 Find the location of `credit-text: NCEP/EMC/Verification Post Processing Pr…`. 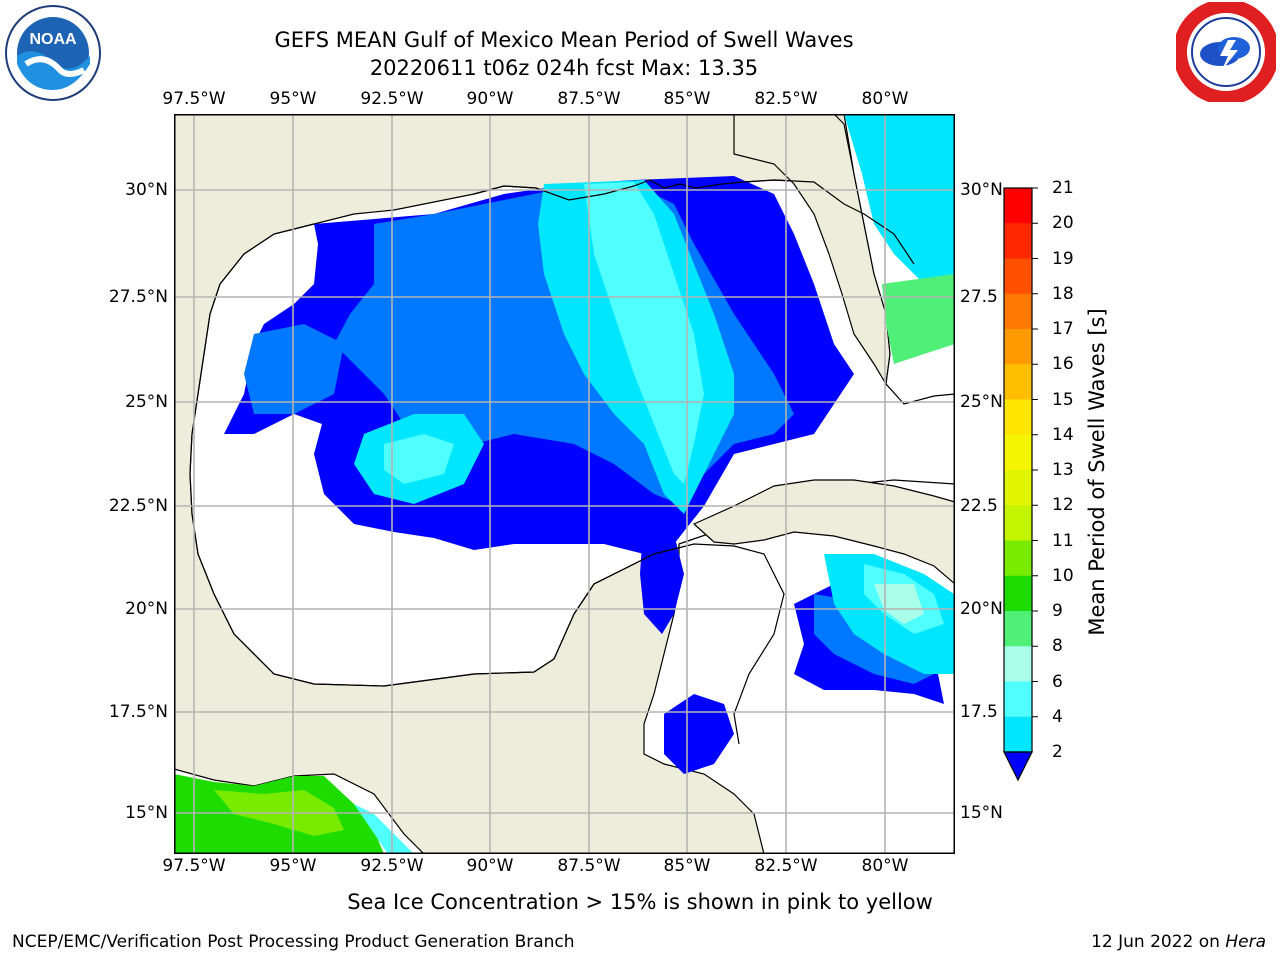

credit-text: NCEP/EMC/Verification Post Processing Pr… is located at coordinates (293, 942).